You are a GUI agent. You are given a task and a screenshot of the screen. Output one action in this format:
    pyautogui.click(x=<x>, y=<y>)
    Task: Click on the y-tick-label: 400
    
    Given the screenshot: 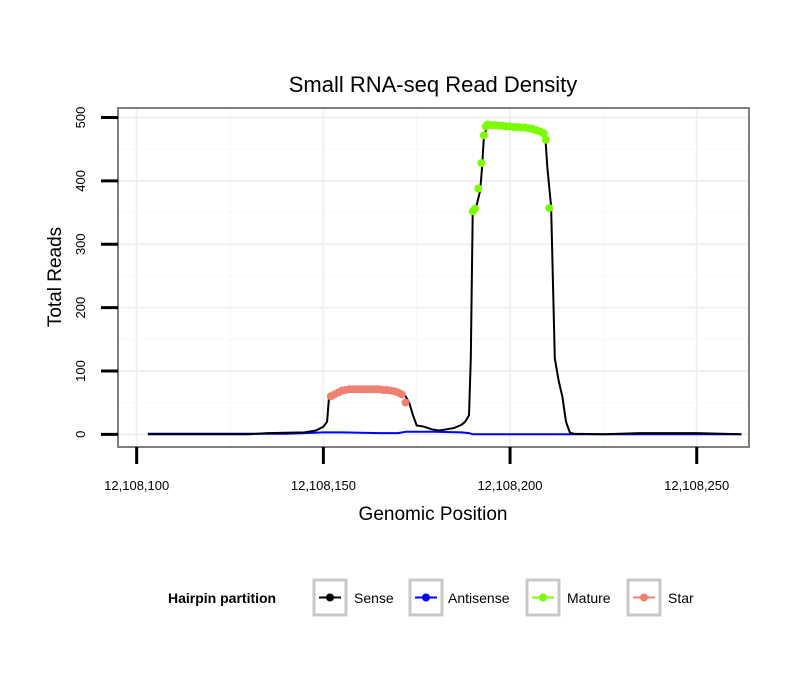 What is the action you would take?
    pyautogui.click(x=80, y=181)
    